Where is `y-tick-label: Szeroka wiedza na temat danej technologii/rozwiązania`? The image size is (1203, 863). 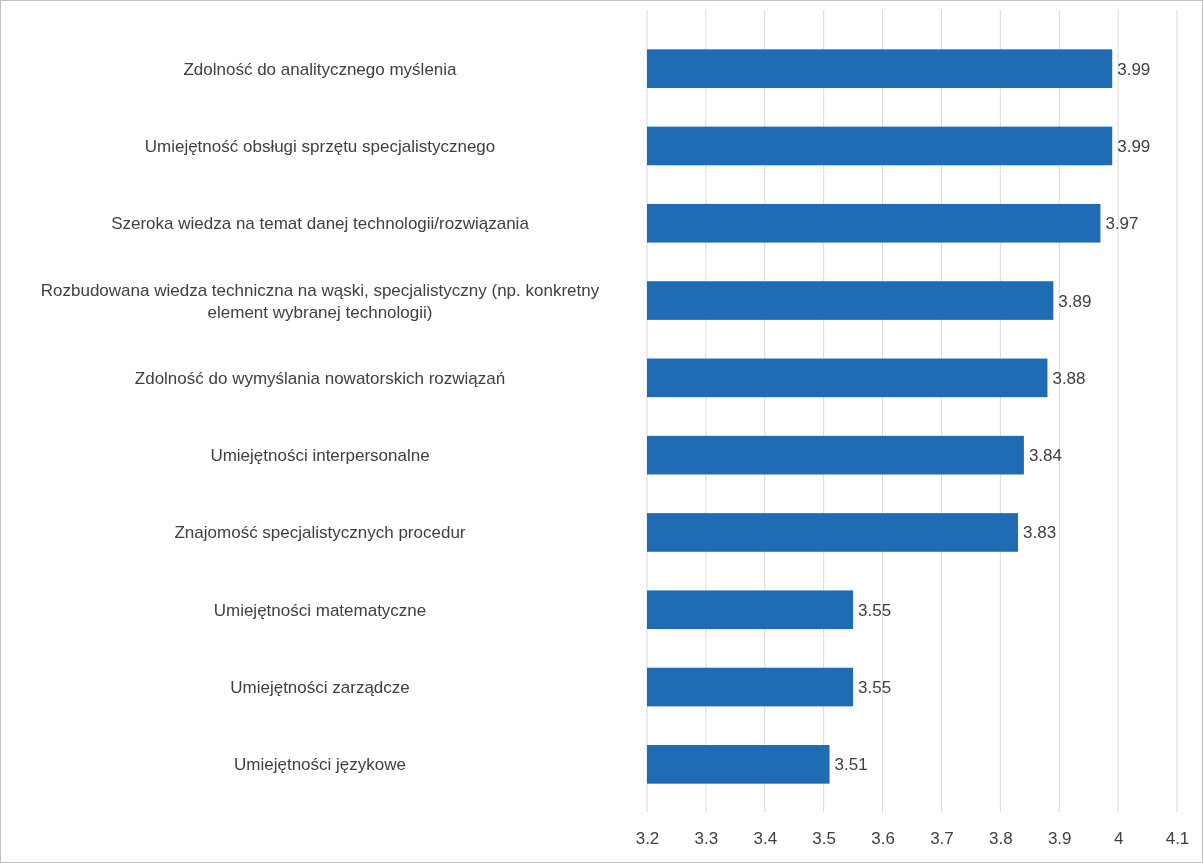 y-tick-label: Szeroka wiedza na temat danej technologii/rozwiązania is located at coordinates (320, 224).